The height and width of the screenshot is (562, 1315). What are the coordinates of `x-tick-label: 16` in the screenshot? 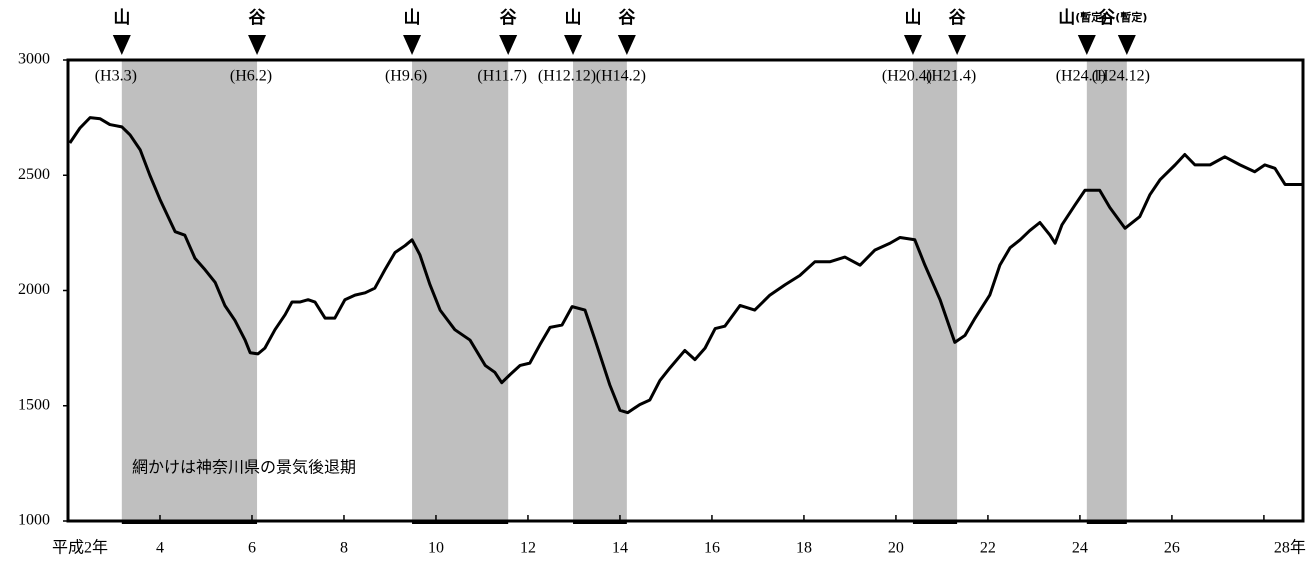 It's located at (712, 548).